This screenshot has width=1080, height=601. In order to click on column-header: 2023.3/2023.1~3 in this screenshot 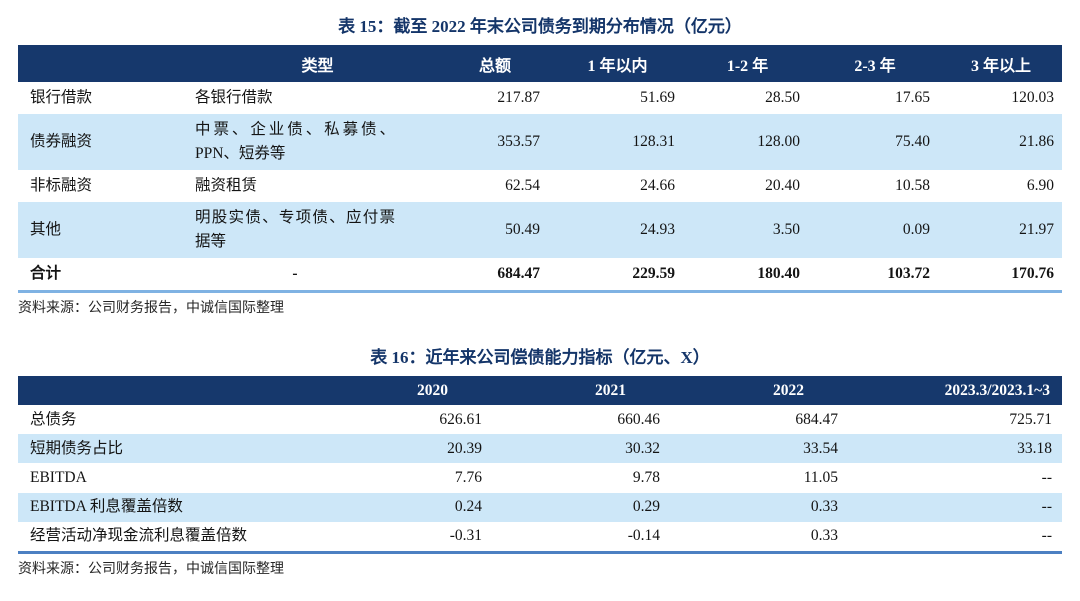, I will do `click(957, 391)`.